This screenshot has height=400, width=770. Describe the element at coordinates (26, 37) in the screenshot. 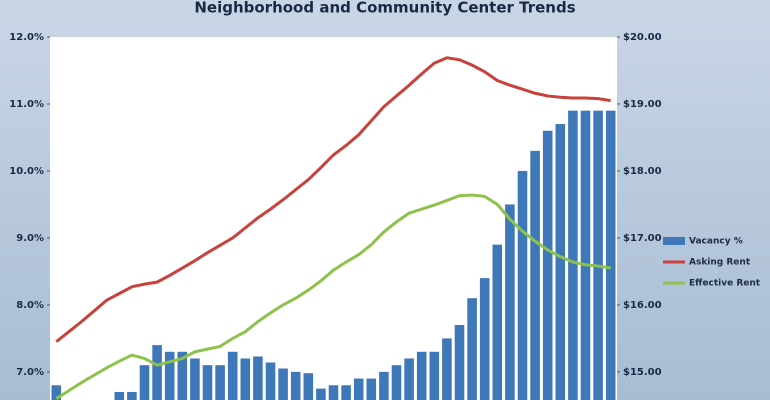

I see `y-tick-label: 12.0%` at that location.